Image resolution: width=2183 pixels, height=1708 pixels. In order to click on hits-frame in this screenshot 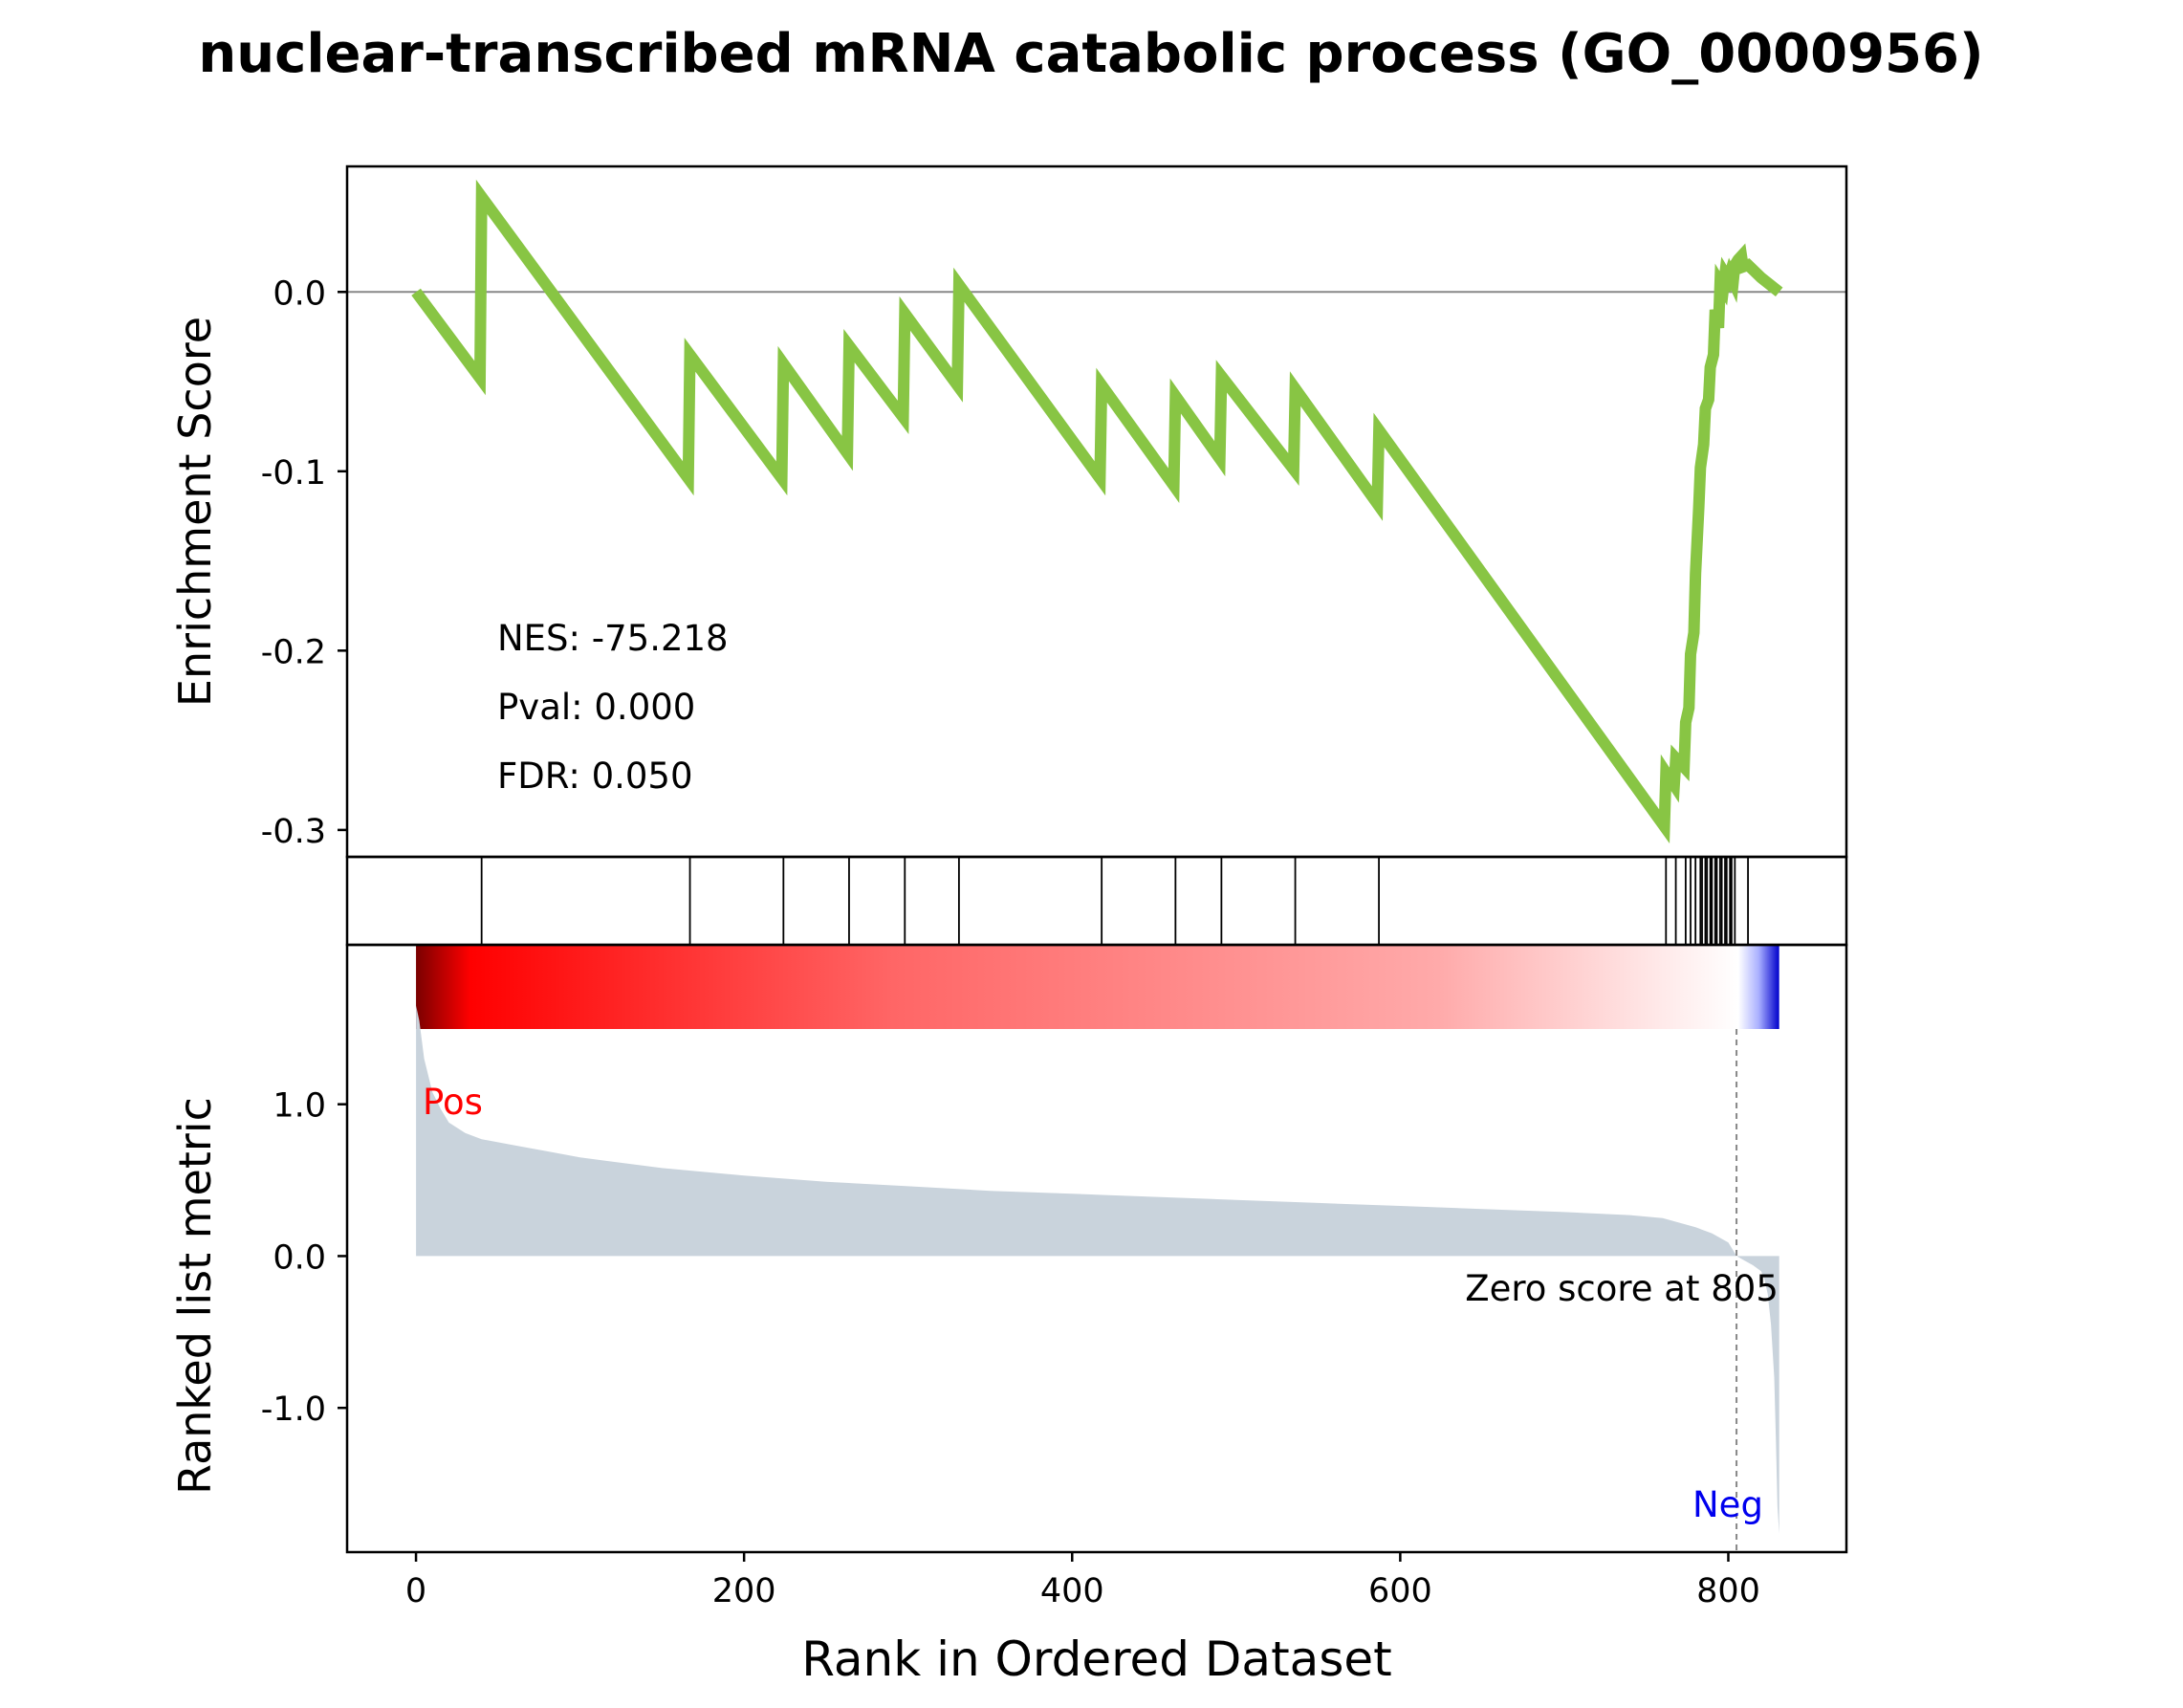, I will do `click(1096, 901)`.